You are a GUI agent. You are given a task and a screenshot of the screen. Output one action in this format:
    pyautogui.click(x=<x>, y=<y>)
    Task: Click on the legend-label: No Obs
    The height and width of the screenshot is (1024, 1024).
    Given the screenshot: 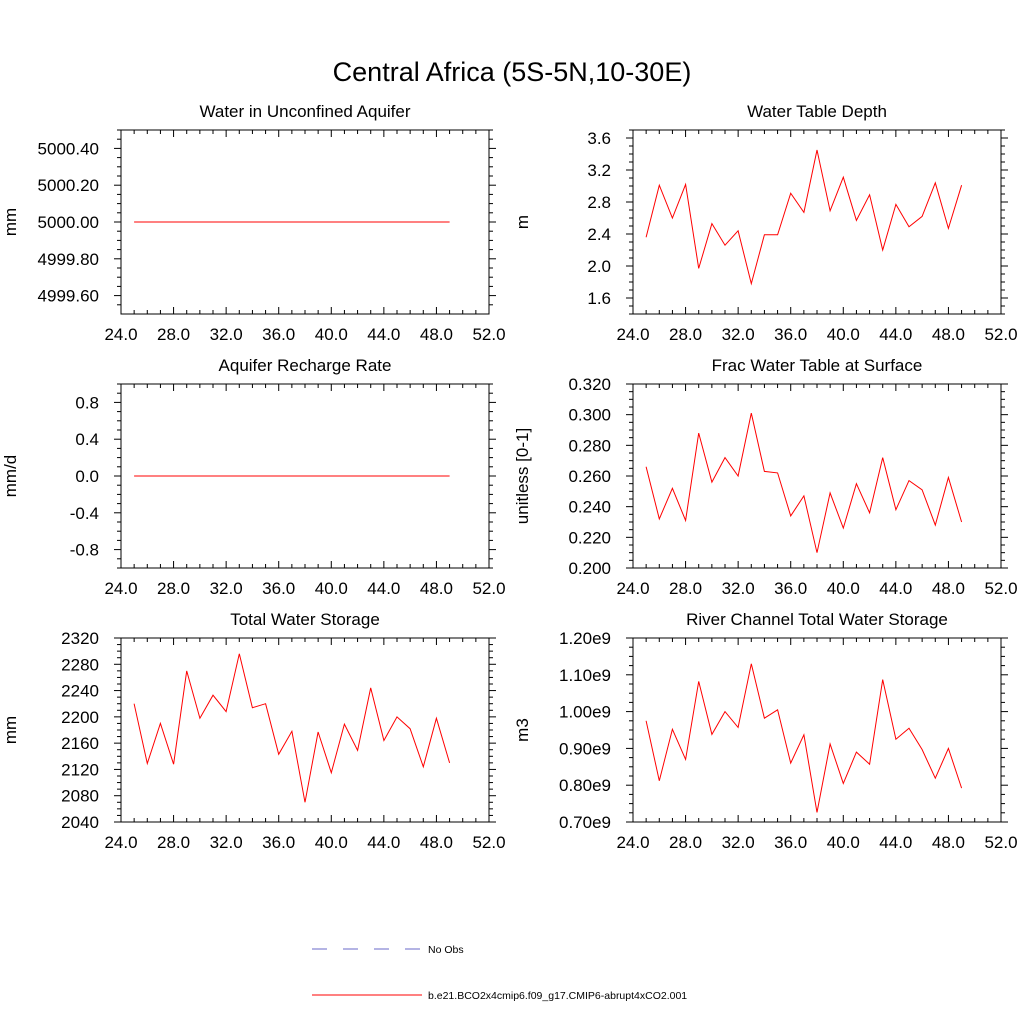 What is the action you would take?
    pyautogui.click(x=446, y=950)
    